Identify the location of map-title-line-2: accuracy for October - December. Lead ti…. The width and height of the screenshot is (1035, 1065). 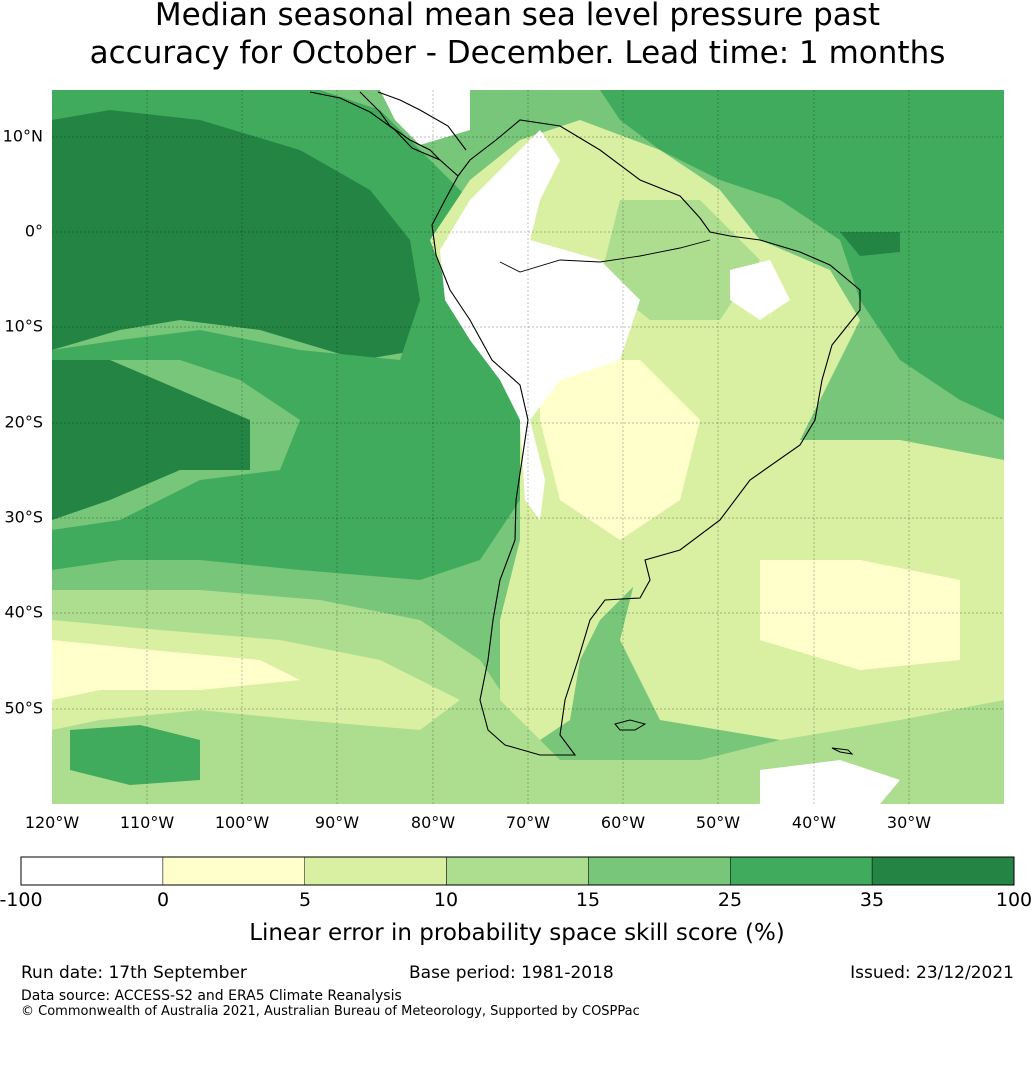
(517, 53).